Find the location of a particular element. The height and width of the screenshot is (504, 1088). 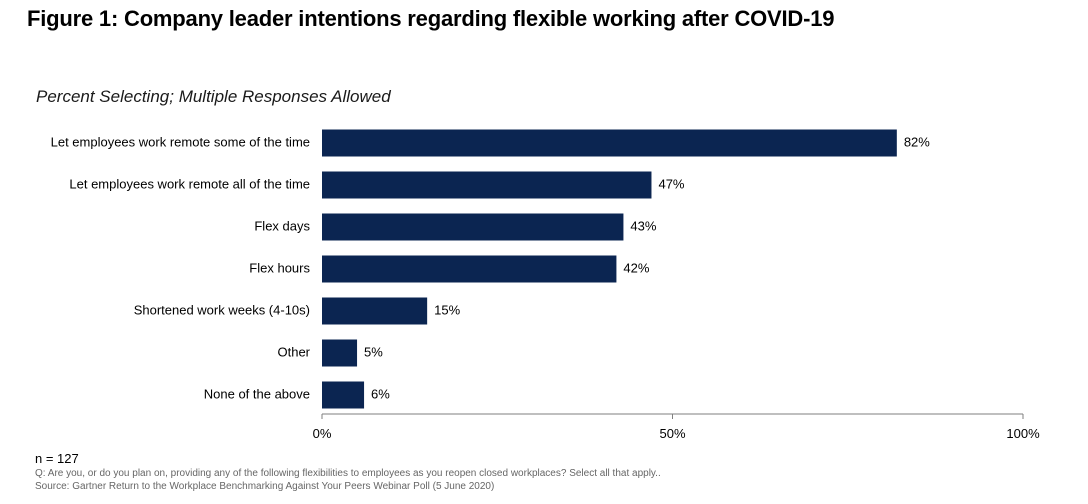

sample-size-note: n = 127 is located at coordinates (57, 458).